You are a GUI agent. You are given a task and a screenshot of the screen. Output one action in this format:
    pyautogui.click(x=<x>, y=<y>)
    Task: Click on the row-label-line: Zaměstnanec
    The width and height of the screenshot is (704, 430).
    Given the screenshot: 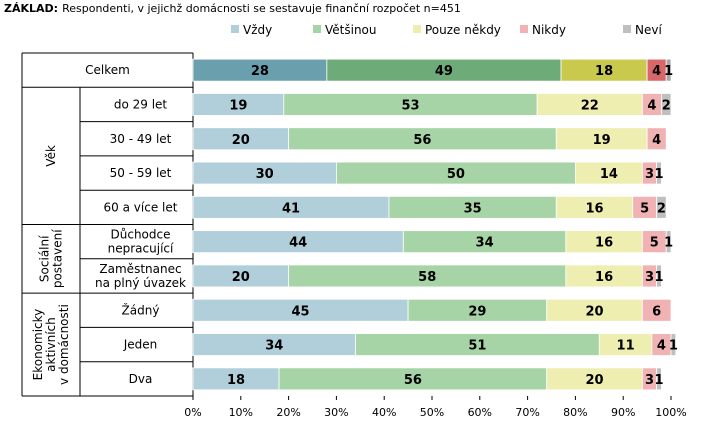 What is the action you would take?
    pyautogui.click(x=140, y=269)
    